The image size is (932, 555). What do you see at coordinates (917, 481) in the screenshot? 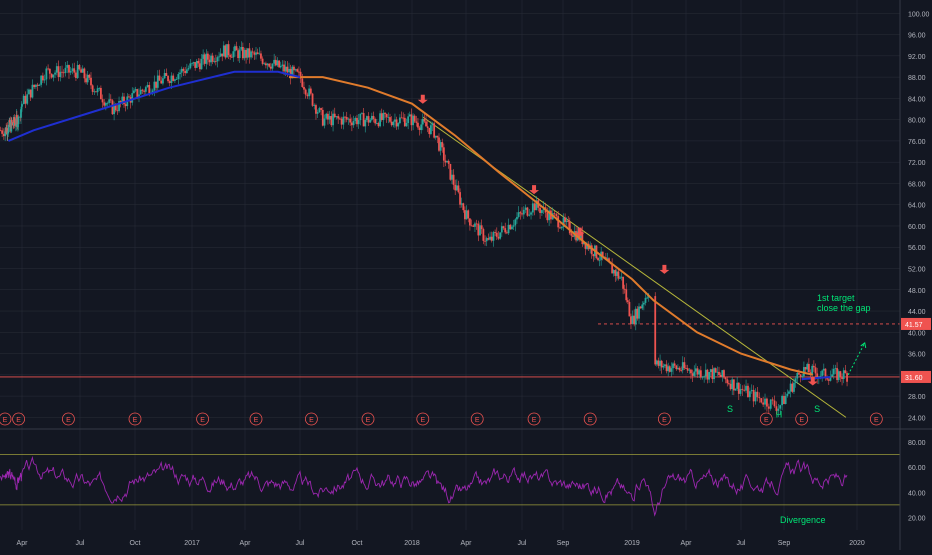
I see `rsi-axis: 80.00 60.00 40.00 20.00` at bounding box center [917, 481].